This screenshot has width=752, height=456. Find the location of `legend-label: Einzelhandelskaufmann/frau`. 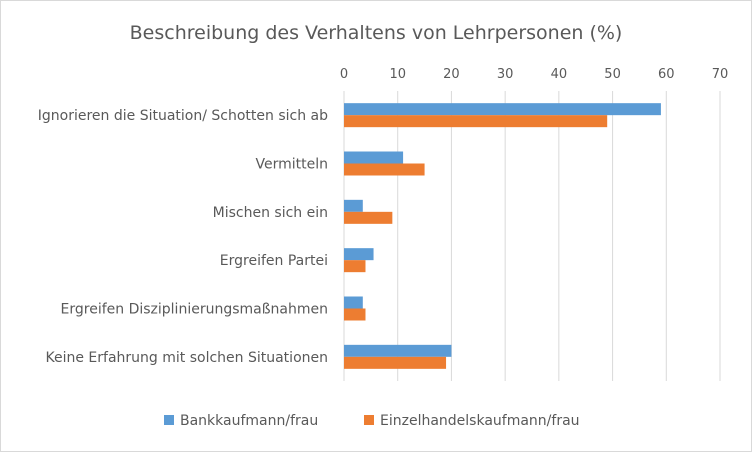

legend-label: Einzelhandelskaufmann/frau is located at coordinates (480, 421).